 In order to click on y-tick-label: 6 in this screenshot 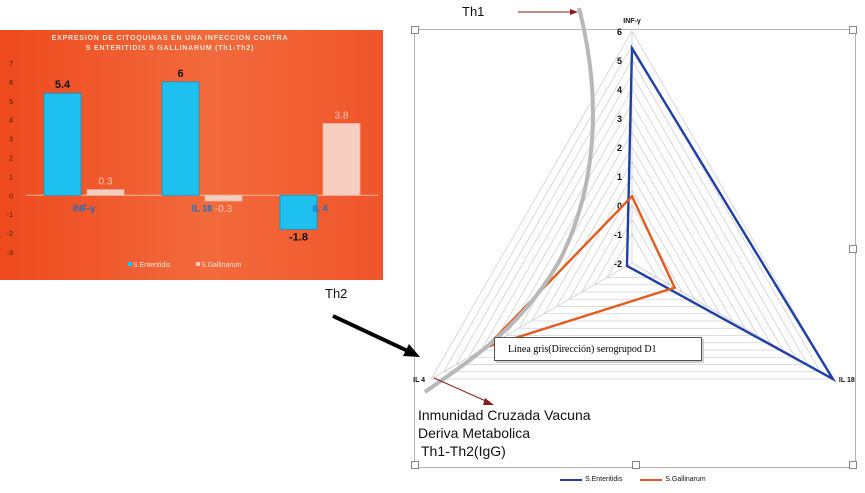, I will do `click(11, 83)`.